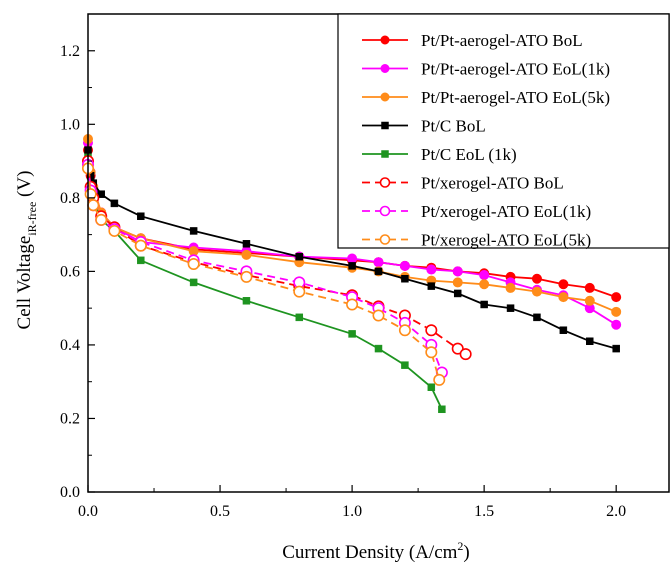  I want to click on legend-item: Pt/xerogel-ATO EoL(1k), so click(476, 211).